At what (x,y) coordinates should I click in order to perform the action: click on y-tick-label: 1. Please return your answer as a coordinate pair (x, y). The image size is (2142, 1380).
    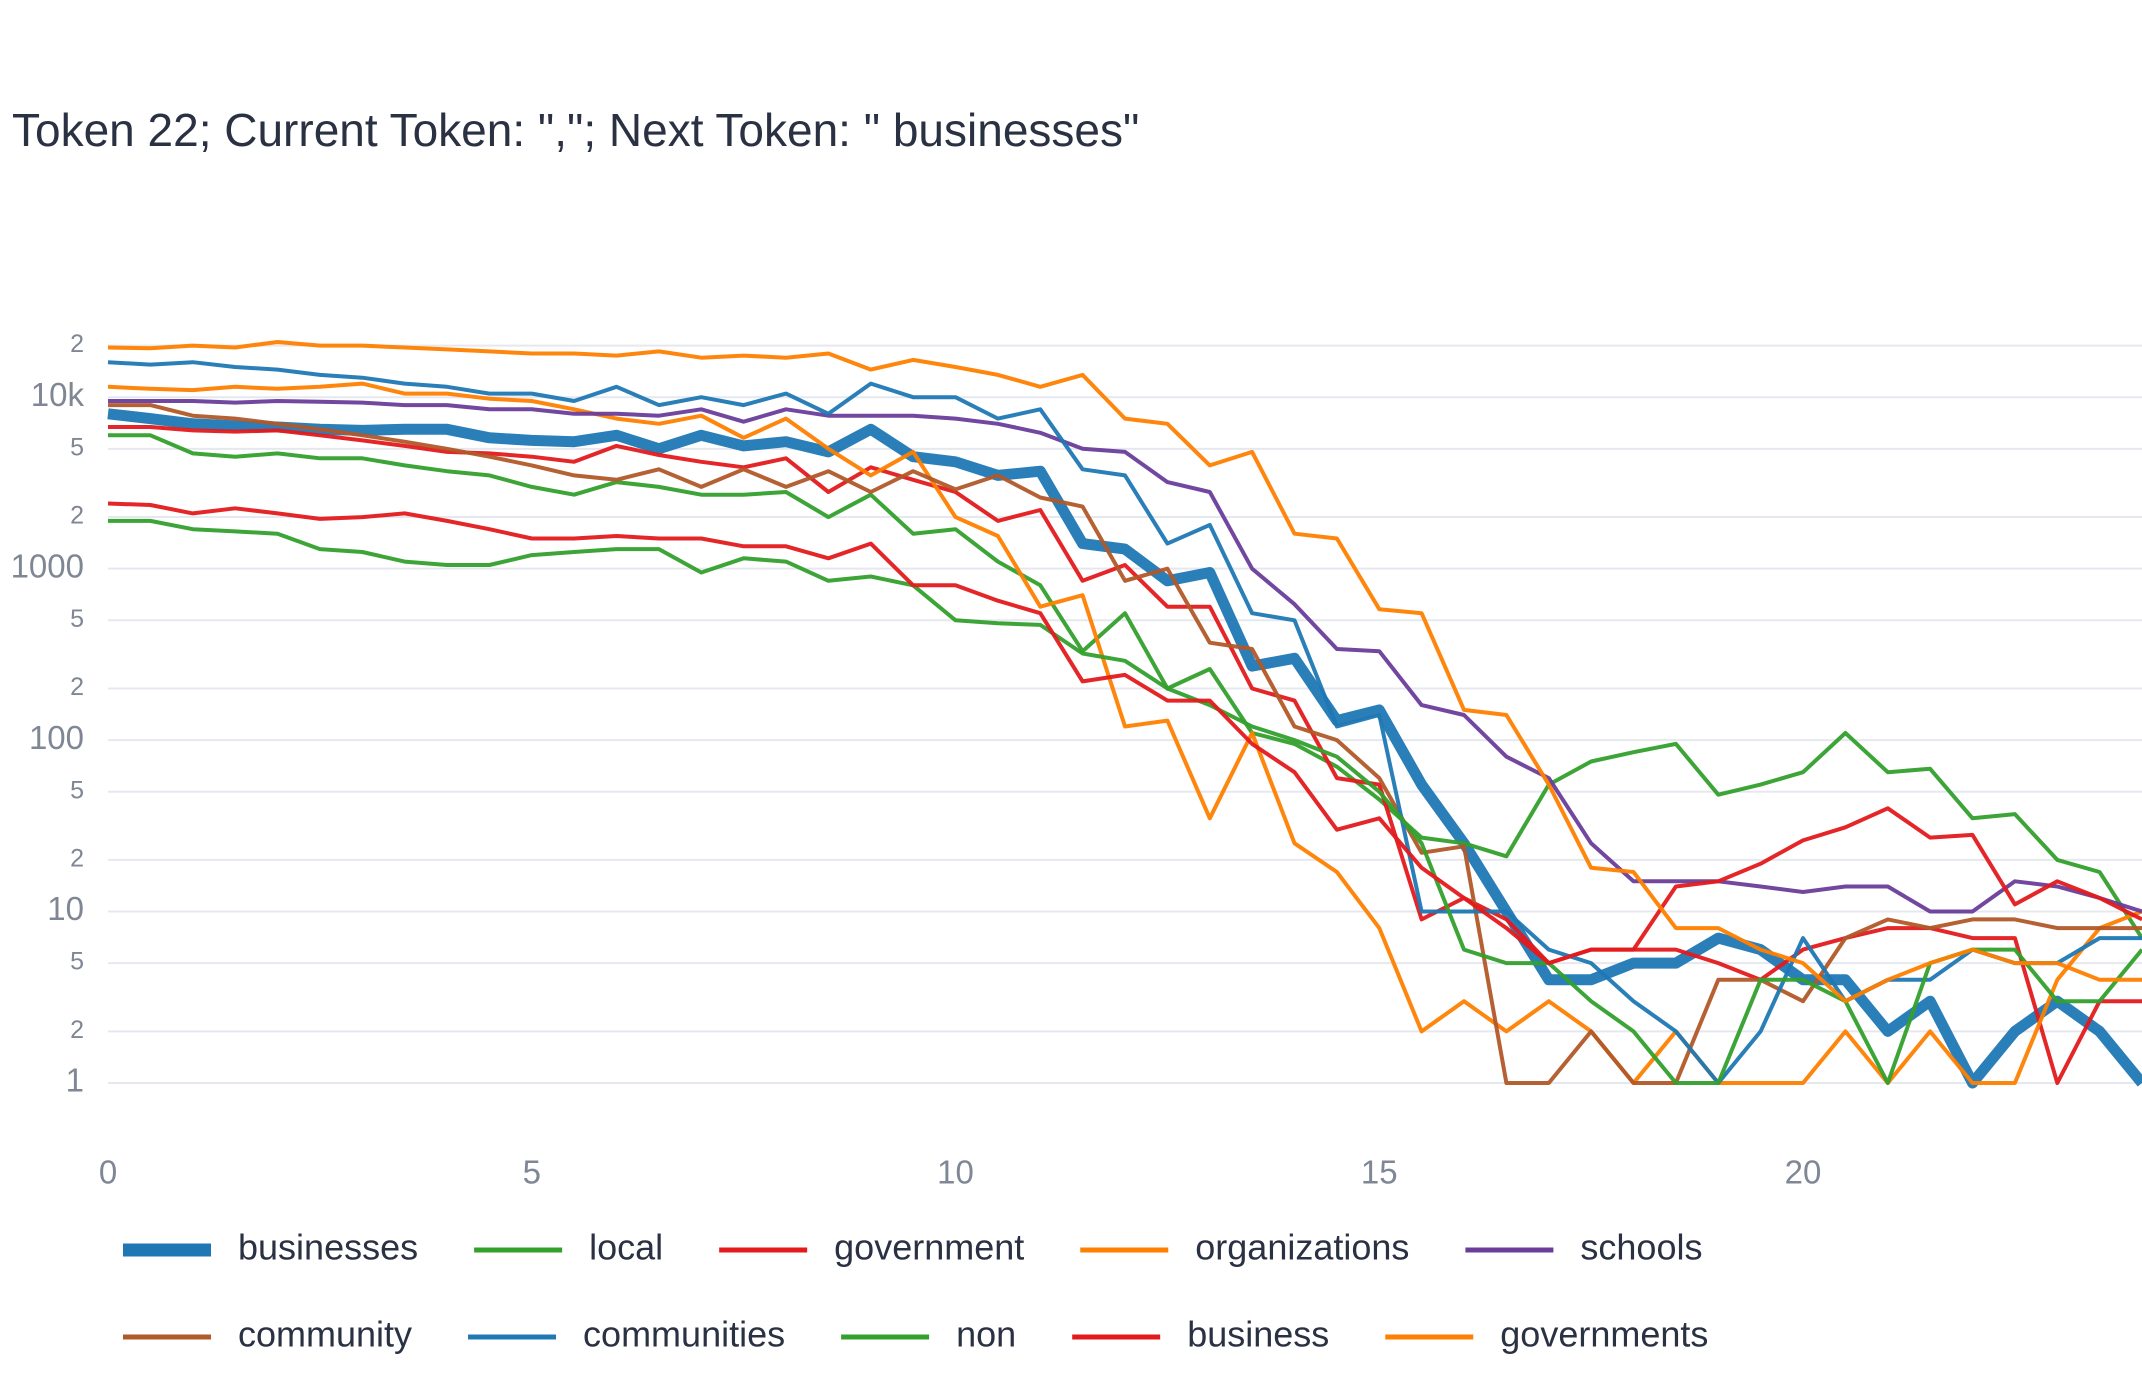
    Looking at the image, I should click on (75, 1080).